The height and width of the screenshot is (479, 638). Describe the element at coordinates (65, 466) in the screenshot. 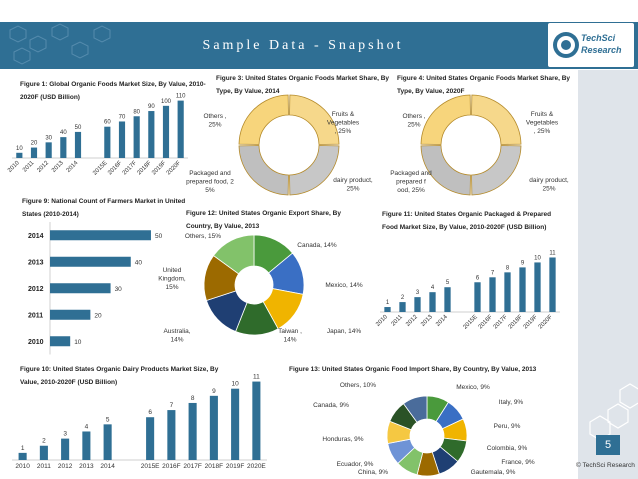

I see `fig10-tick-label-2: 2012` at that location.